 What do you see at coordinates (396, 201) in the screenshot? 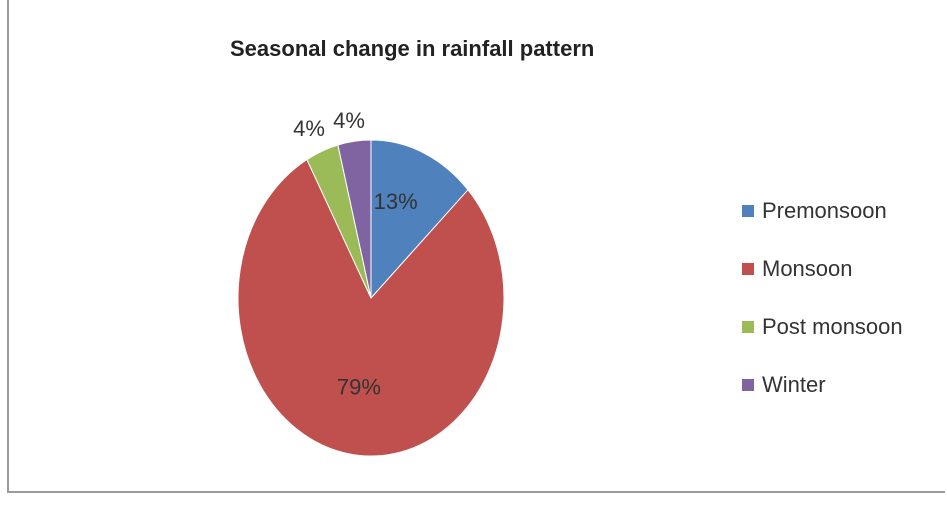
I see `pie-label-premonsoon: 13%` at bounding box center [396, 201].